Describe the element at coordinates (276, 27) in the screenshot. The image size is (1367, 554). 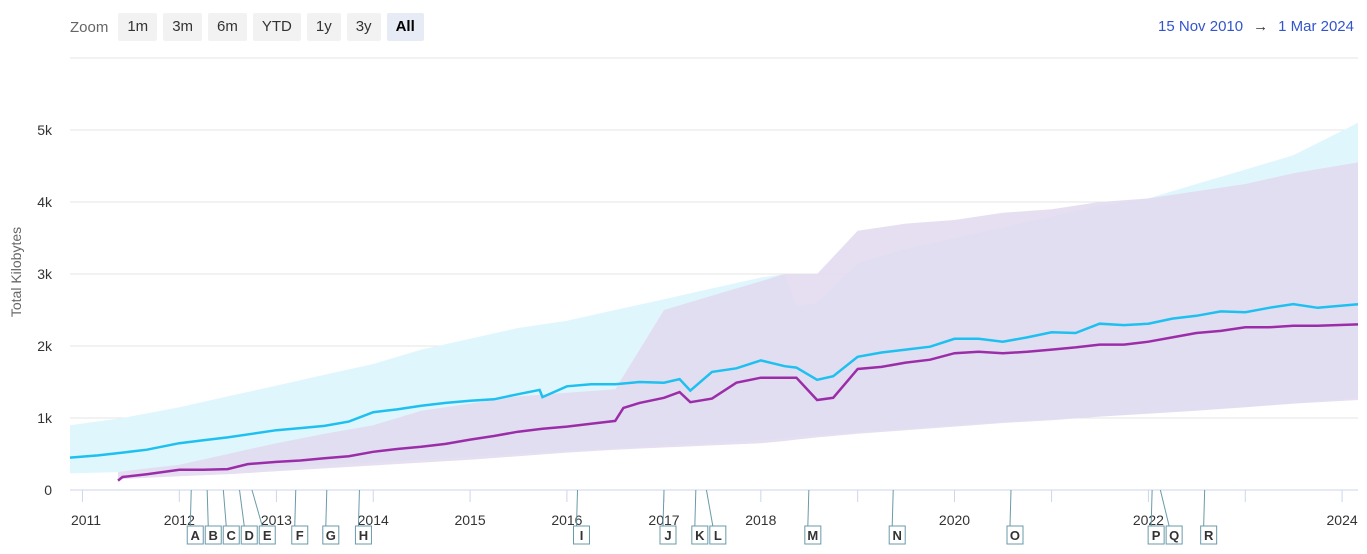
I see `zoom-ytd-button: YTD` at that location.